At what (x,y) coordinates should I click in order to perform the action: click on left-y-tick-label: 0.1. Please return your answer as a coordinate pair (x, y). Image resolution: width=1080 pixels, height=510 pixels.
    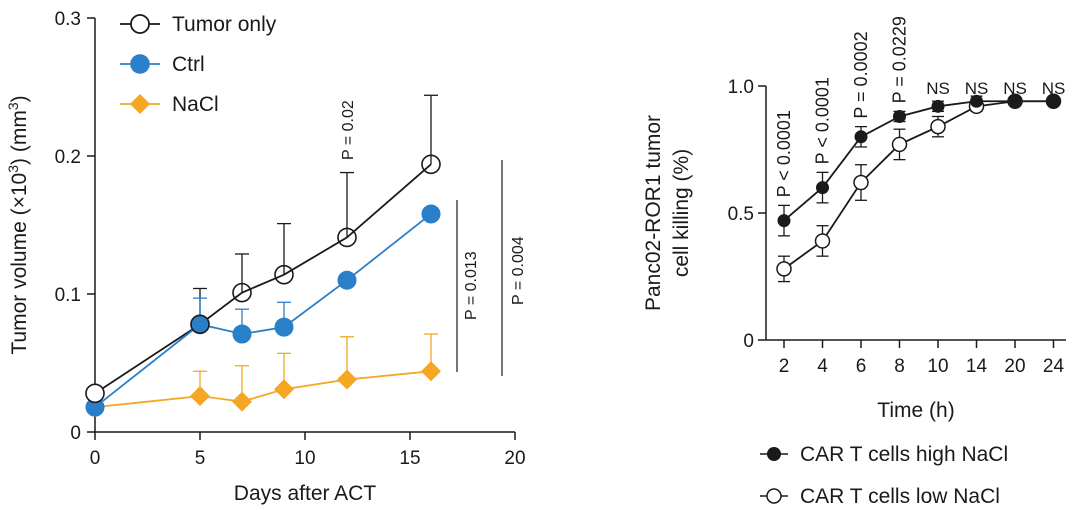
    Looking at the image, I should click on (68, 295).